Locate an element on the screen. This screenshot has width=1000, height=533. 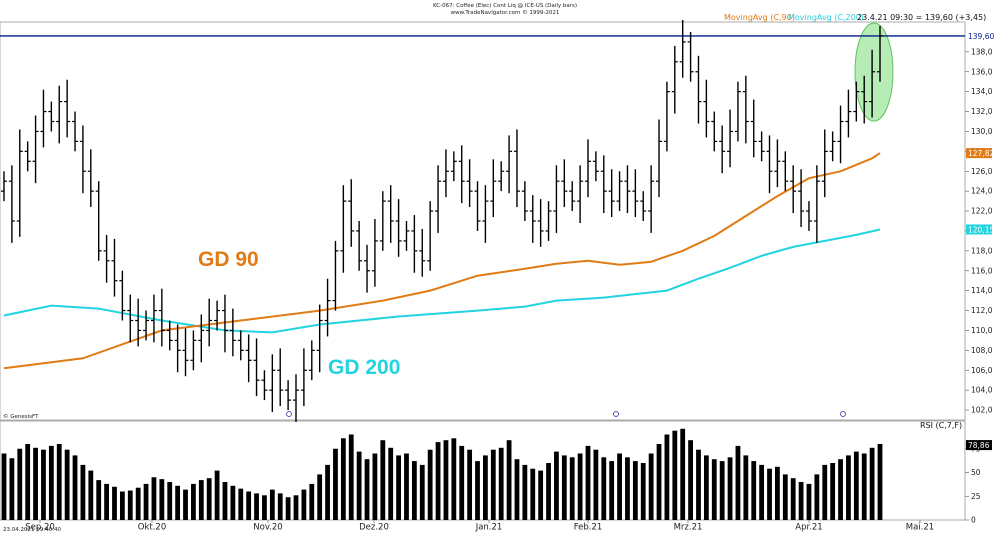
y-tick-label: 132,0 is located at coordinates (982, 111).